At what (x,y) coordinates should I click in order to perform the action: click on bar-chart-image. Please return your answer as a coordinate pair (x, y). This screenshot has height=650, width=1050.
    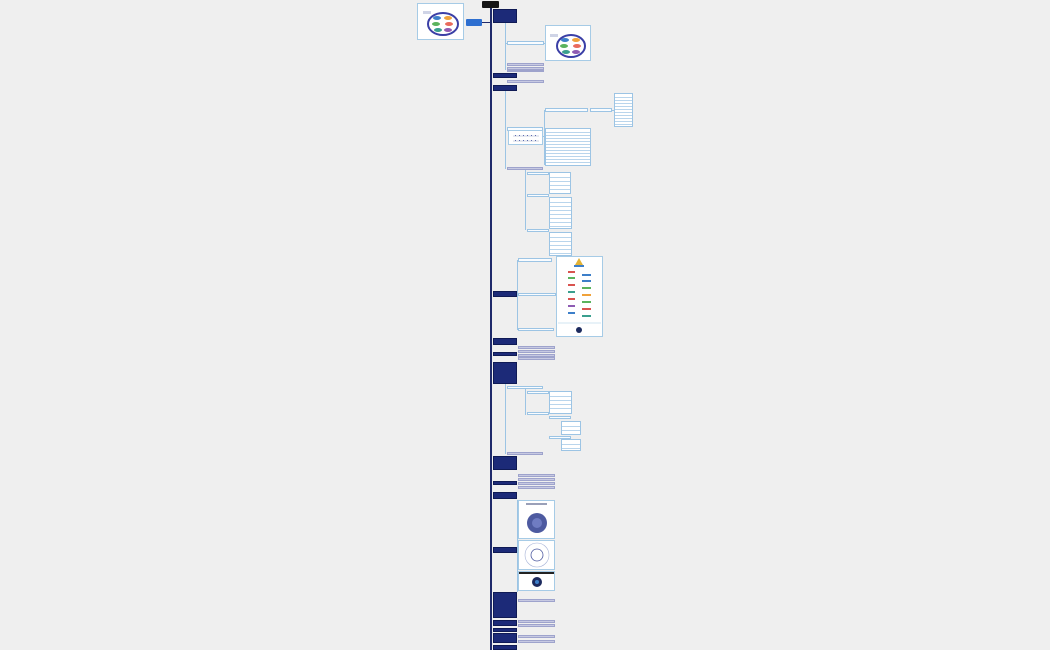
    Looking at the image, I should click on (525, 137).